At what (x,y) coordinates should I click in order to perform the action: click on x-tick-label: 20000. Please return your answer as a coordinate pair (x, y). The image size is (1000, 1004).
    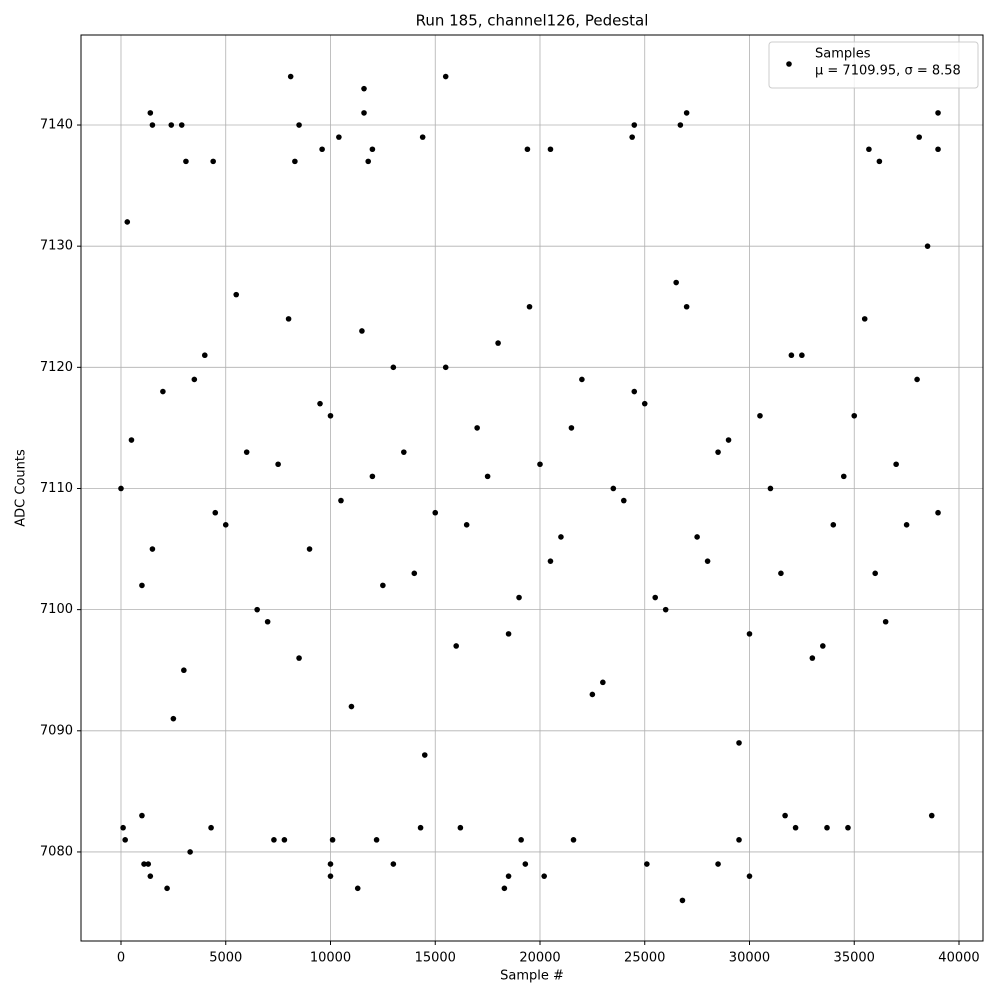
    Looking at the image, I should click on (539, 958).